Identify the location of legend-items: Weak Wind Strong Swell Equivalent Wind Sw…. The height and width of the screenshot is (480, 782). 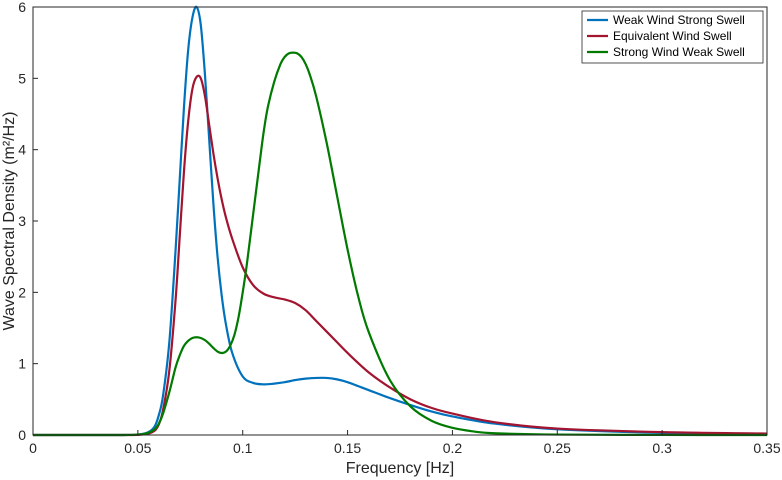
(666, 36).